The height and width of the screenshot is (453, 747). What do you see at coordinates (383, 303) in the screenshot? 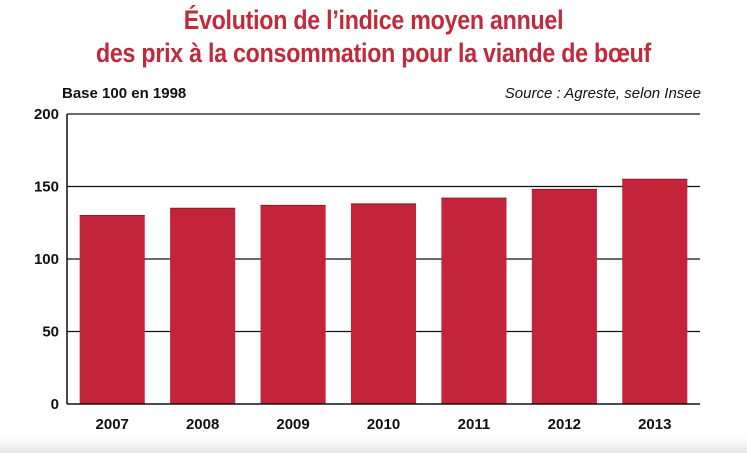
I see `bar-2010` at bounding box center [383, 303].